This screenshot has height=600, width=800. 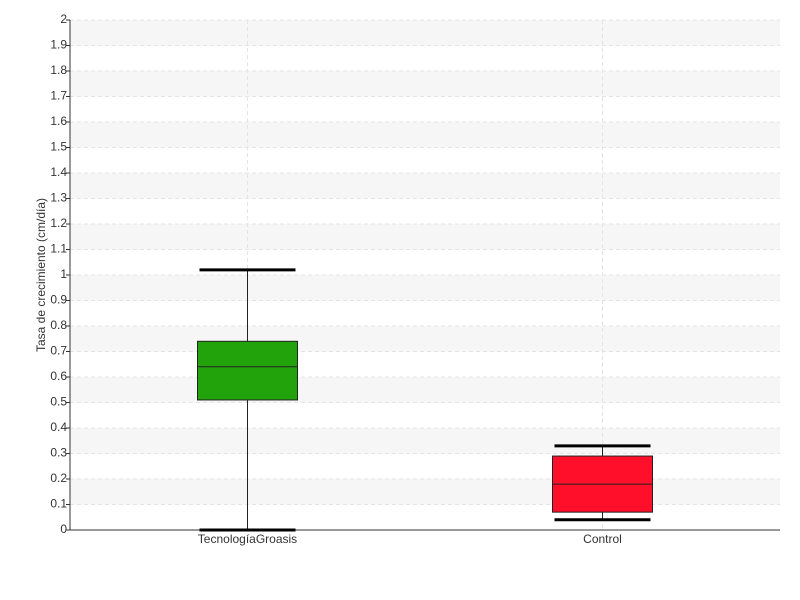 What do you see at coordinates (247, 370) in the screenshot?
I see `box` at bounding box center [247, 370].